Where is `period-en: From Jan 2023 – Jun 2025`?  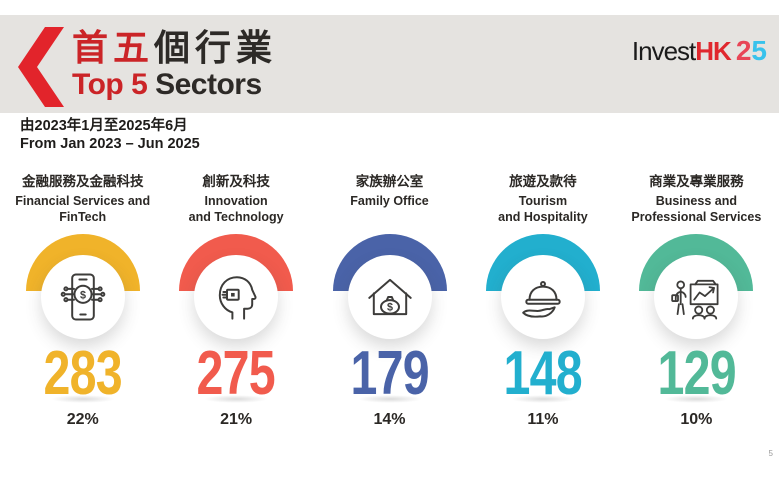 period-en: From Jan 2023 – Jun 2025 is located at coordinates (110, 144).